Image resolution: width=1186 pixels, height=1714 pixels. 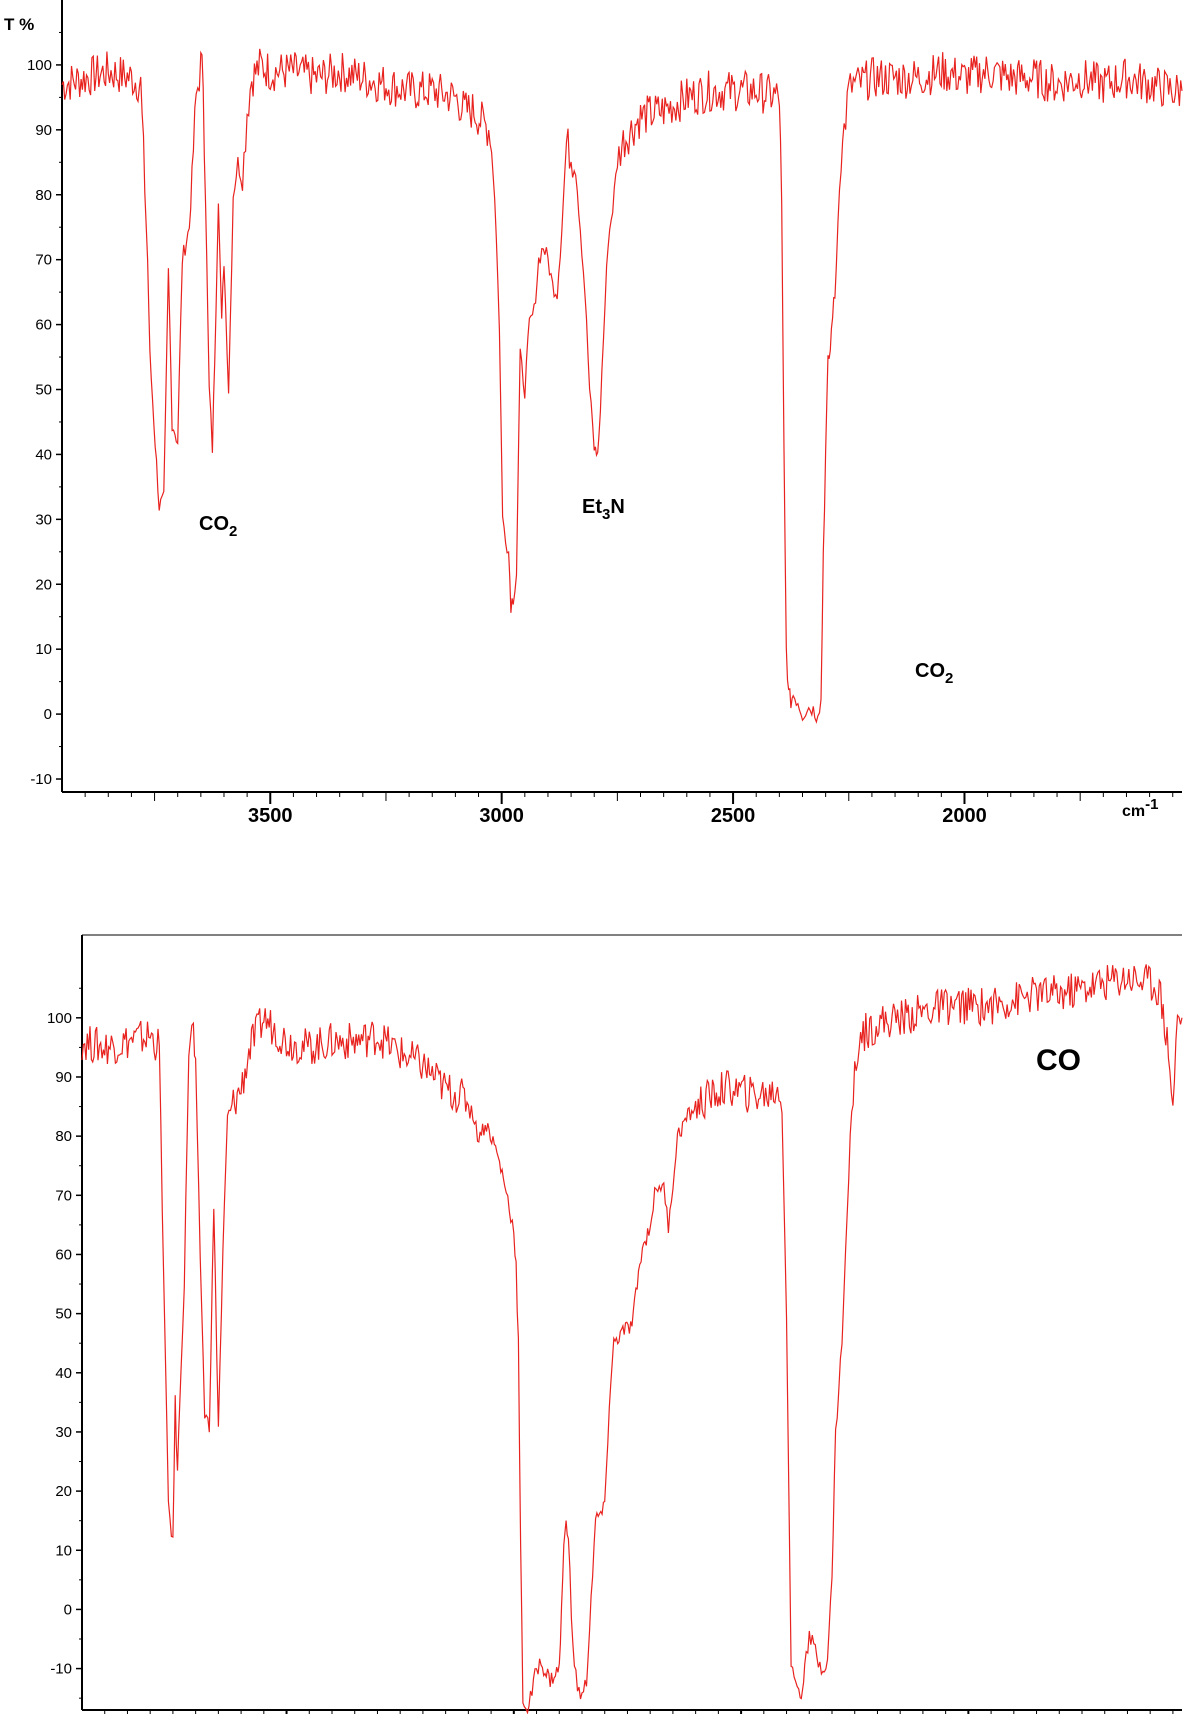 I want to click on top-x-ticks: 3500 3000 2500 2000, so click(x=629, y=809).